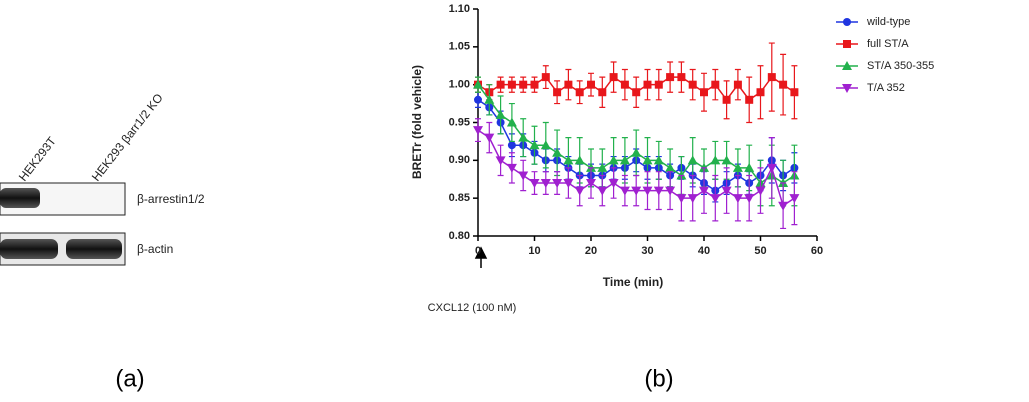 This screenshot has height=402, width=1029. I want to click on y-tick-label: 0.90, so click(459, 160).